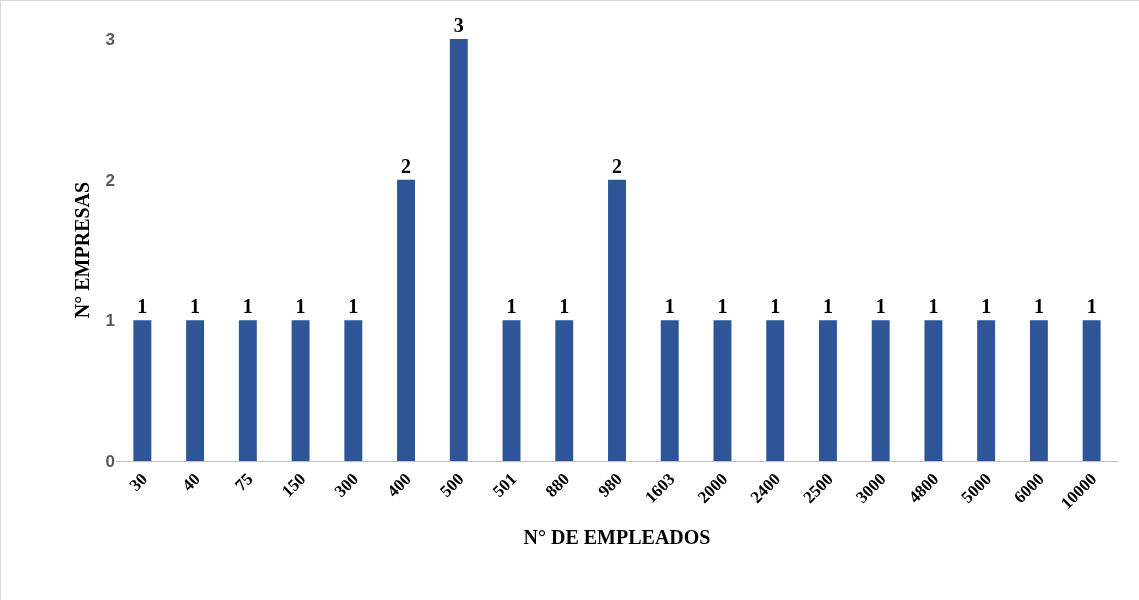 This screenshot has height=600, width=1139. I want to click on x-tick-label: 4800, so click(923, 488).